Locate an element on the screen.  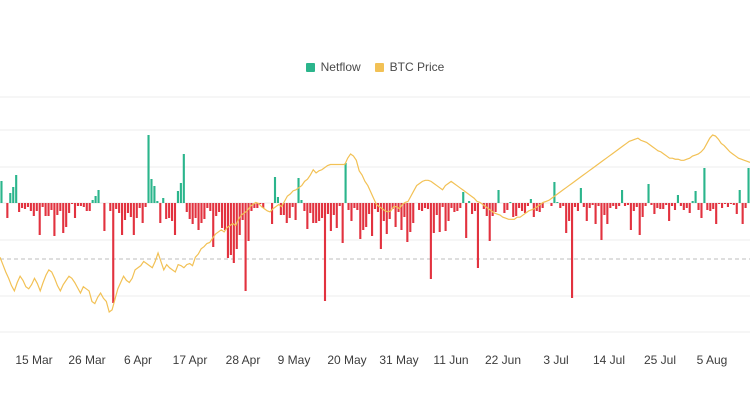
netflow-swatch is located at coordinates (310, 67).